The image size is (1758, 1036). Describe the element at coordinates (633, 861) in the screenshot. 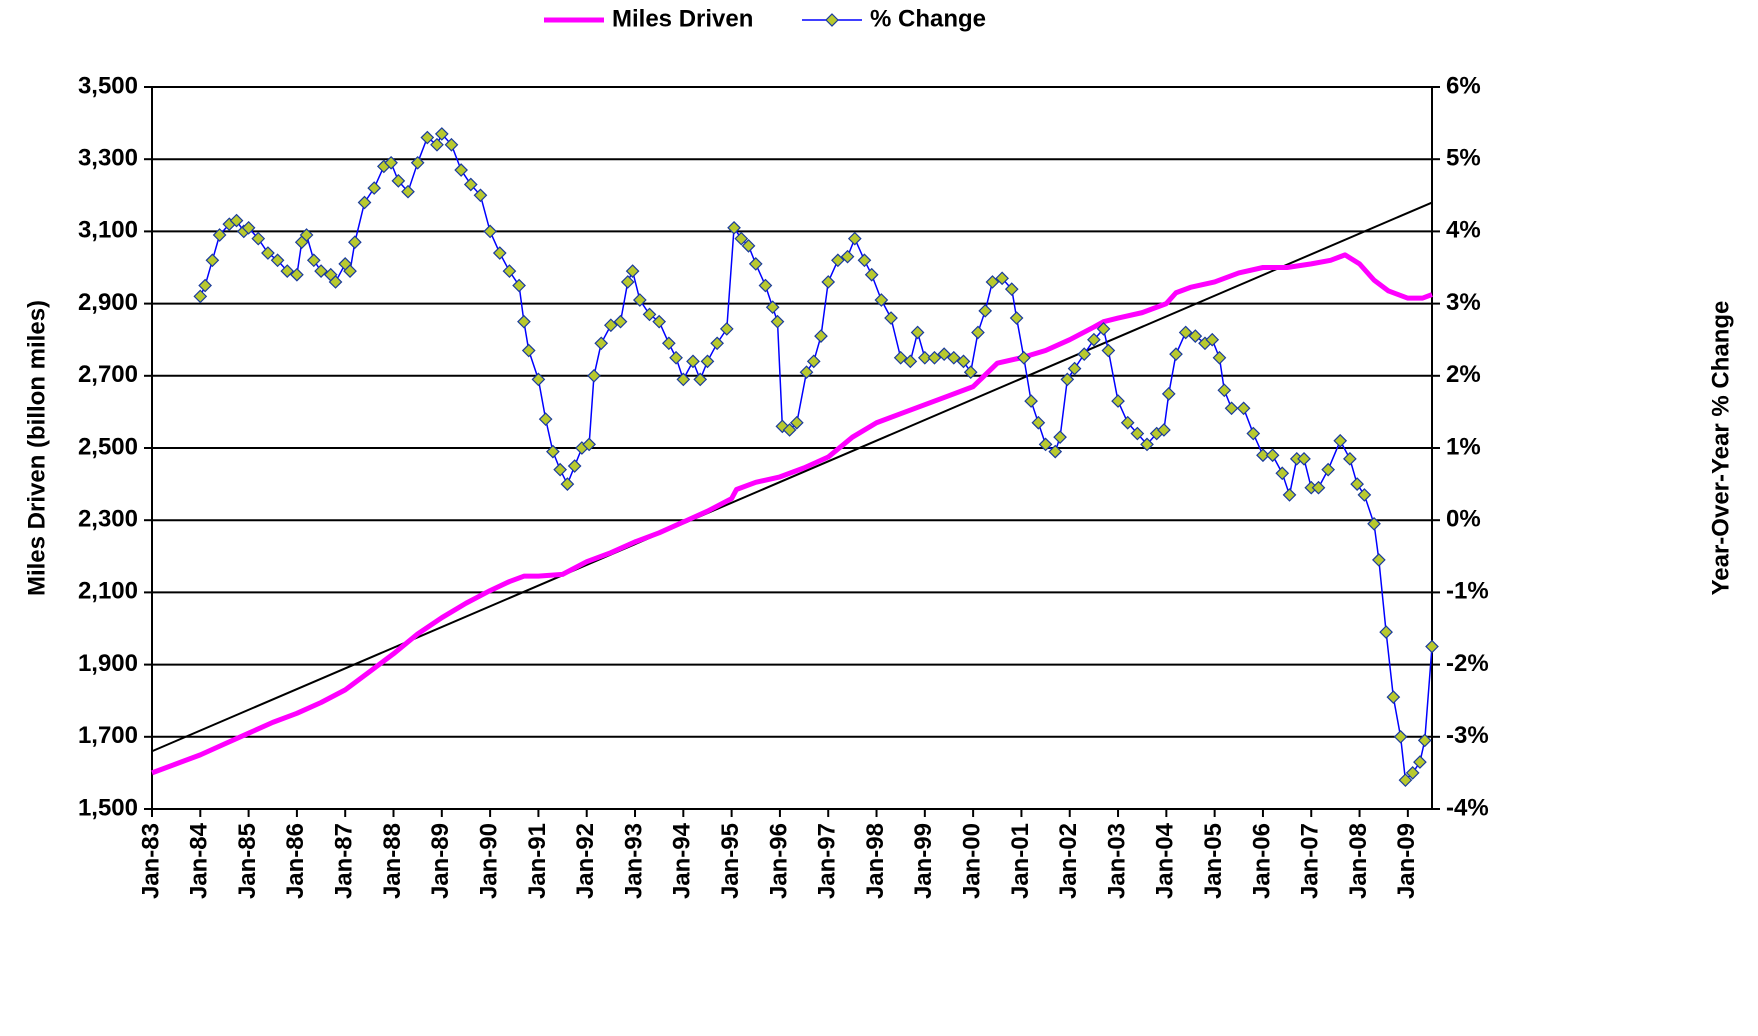

I see `x-tick-label: Jan-93` at that location.